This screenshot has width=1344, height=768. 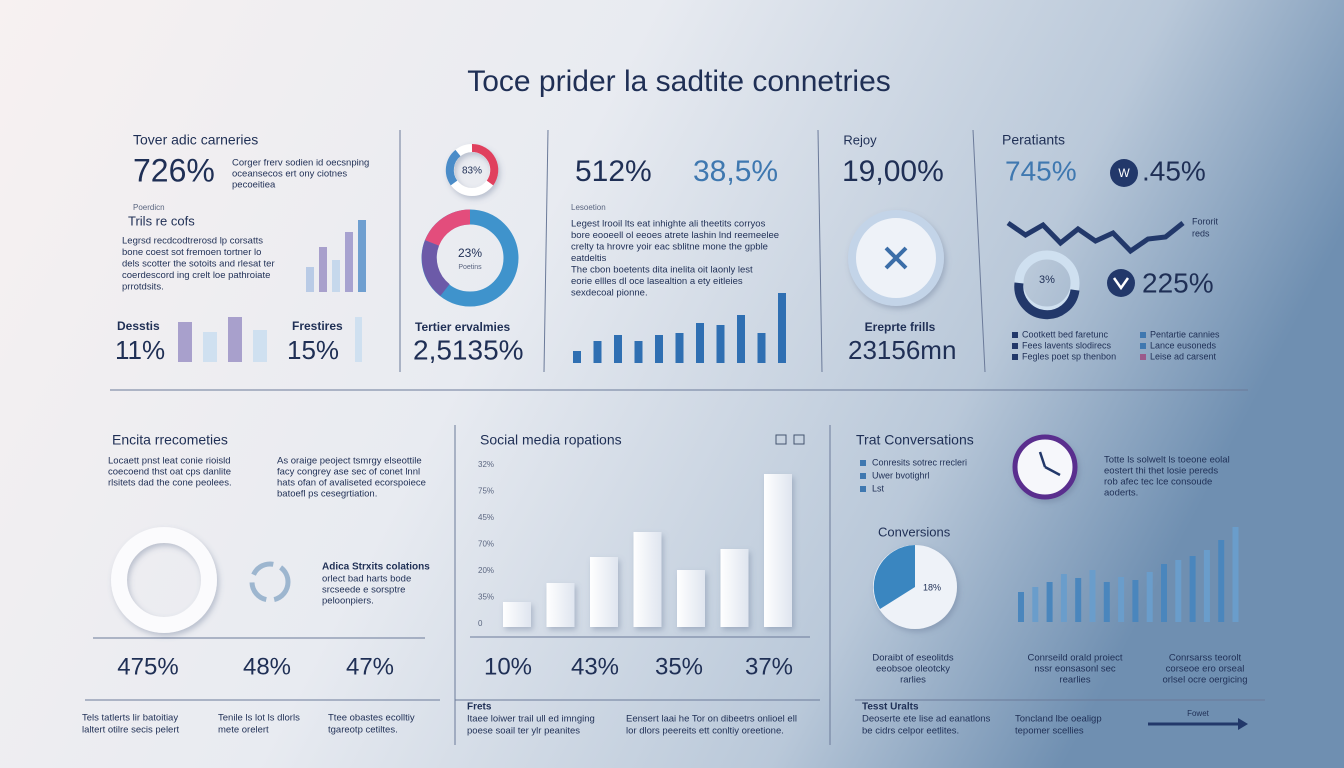 What do you see at coordinates (893, 171) in the screenshot?
I see `stat: 19,00%` at bounding box center [893, 171].